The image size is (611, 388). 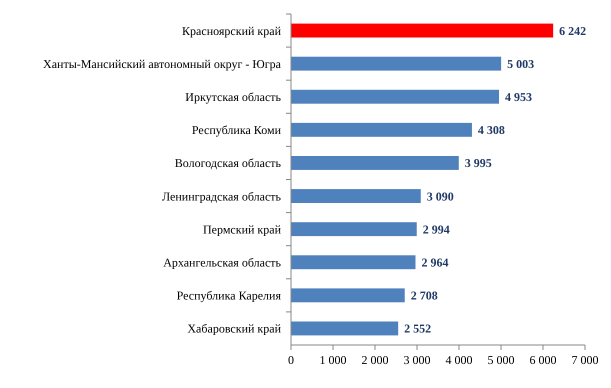 What do you see at coordinates (291, 360) in the screenshot?
I see `x-tick-label: 0` at bounding box center [291, 360].